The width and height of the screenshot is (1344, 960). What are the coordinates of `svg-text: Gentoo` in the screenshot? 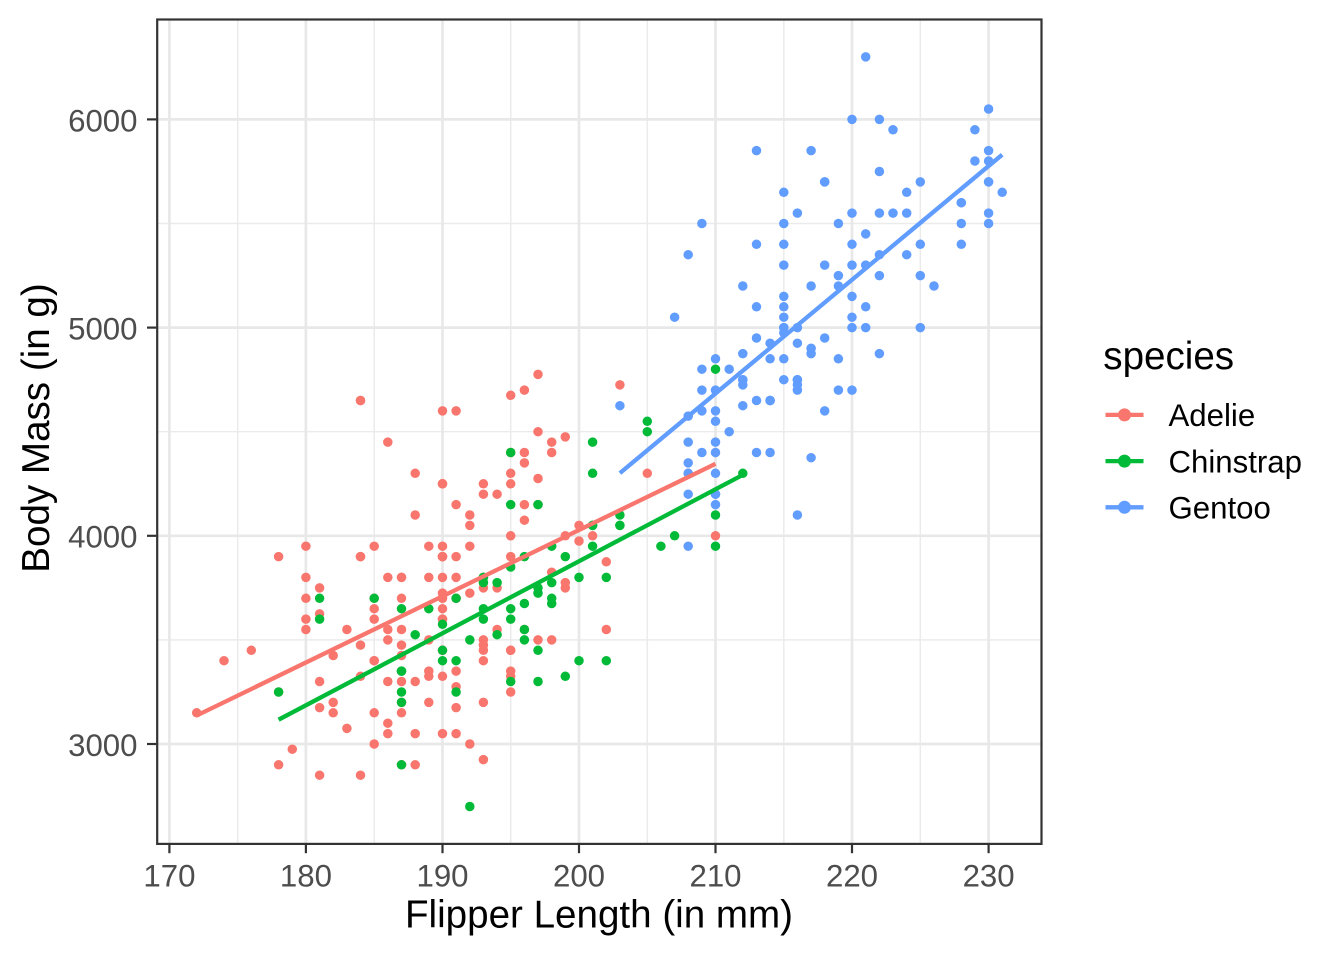 It's located at (1220, 508).